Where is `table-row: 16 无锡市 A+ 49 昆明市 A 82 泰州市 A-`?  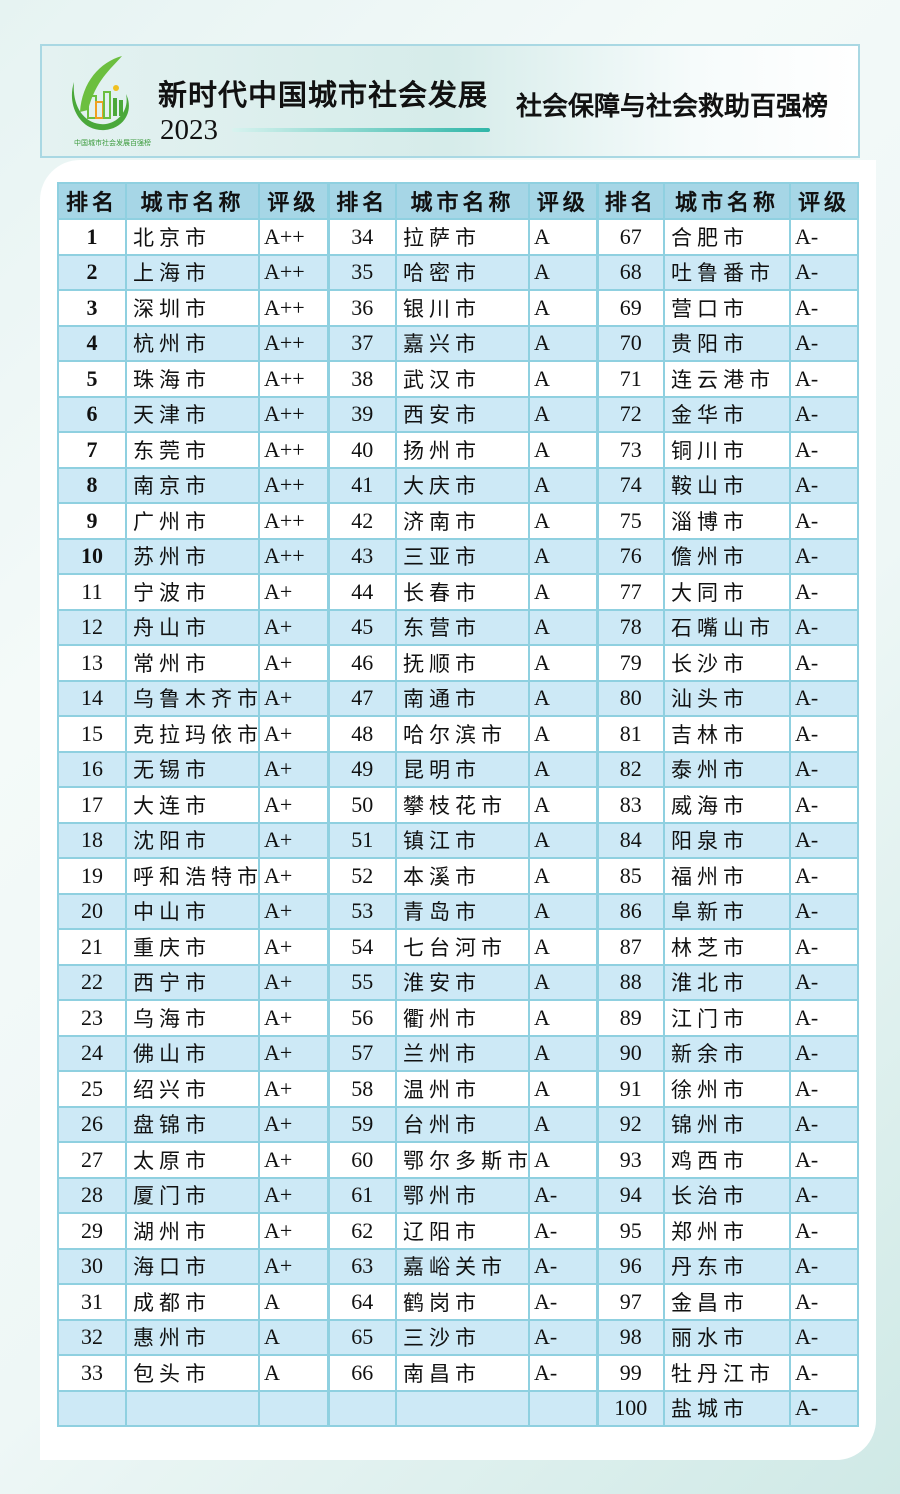 table-row: 16 无锡市 A+ 49 昆明市 A 82 泰州市 A- is located at coordinates (458, 769).